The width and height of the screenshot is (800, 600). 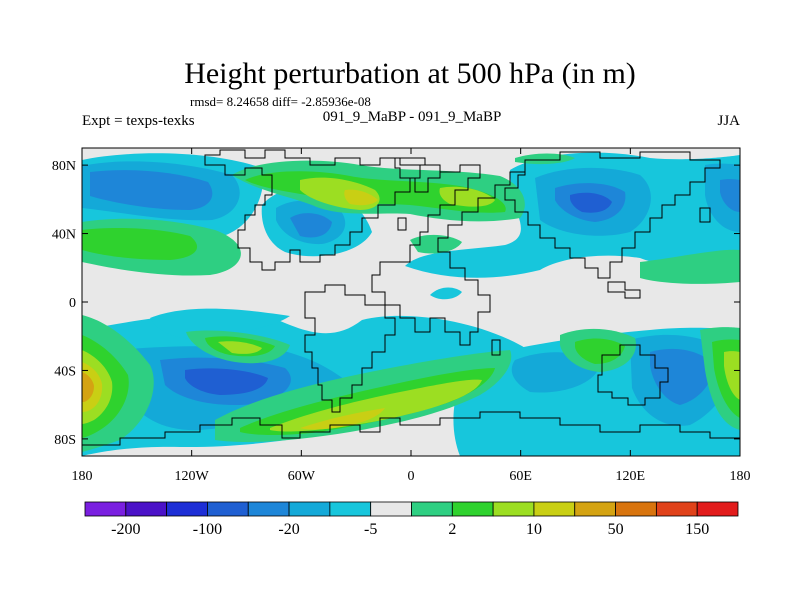 I want to click on coastline-europe-africa, so click(x=448, y=253).